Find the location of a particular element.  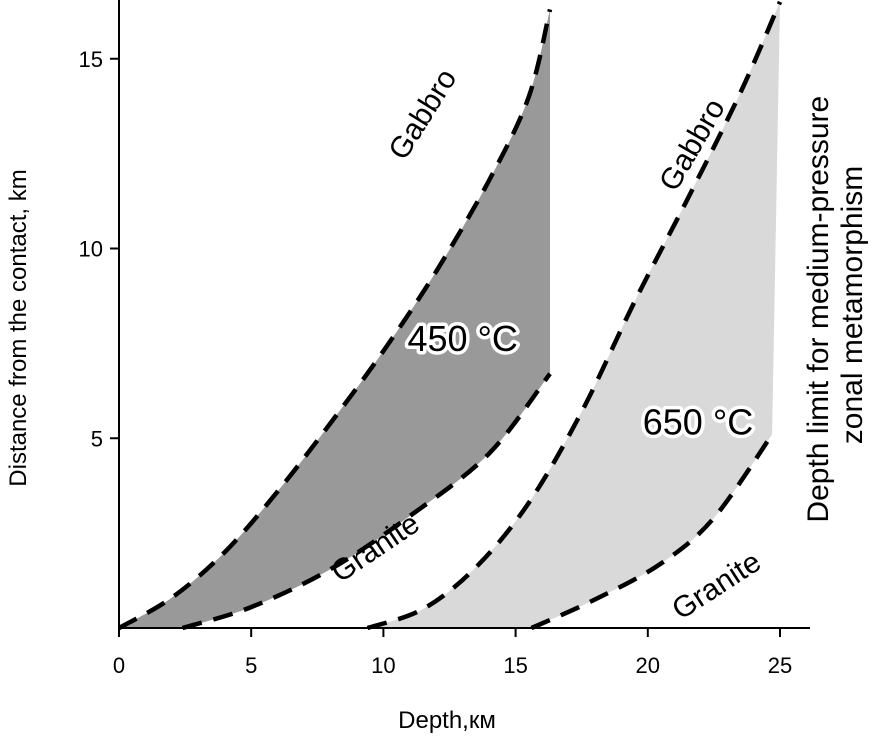

temperature-label-450: 450 °C is located at coordinates (462, 338).